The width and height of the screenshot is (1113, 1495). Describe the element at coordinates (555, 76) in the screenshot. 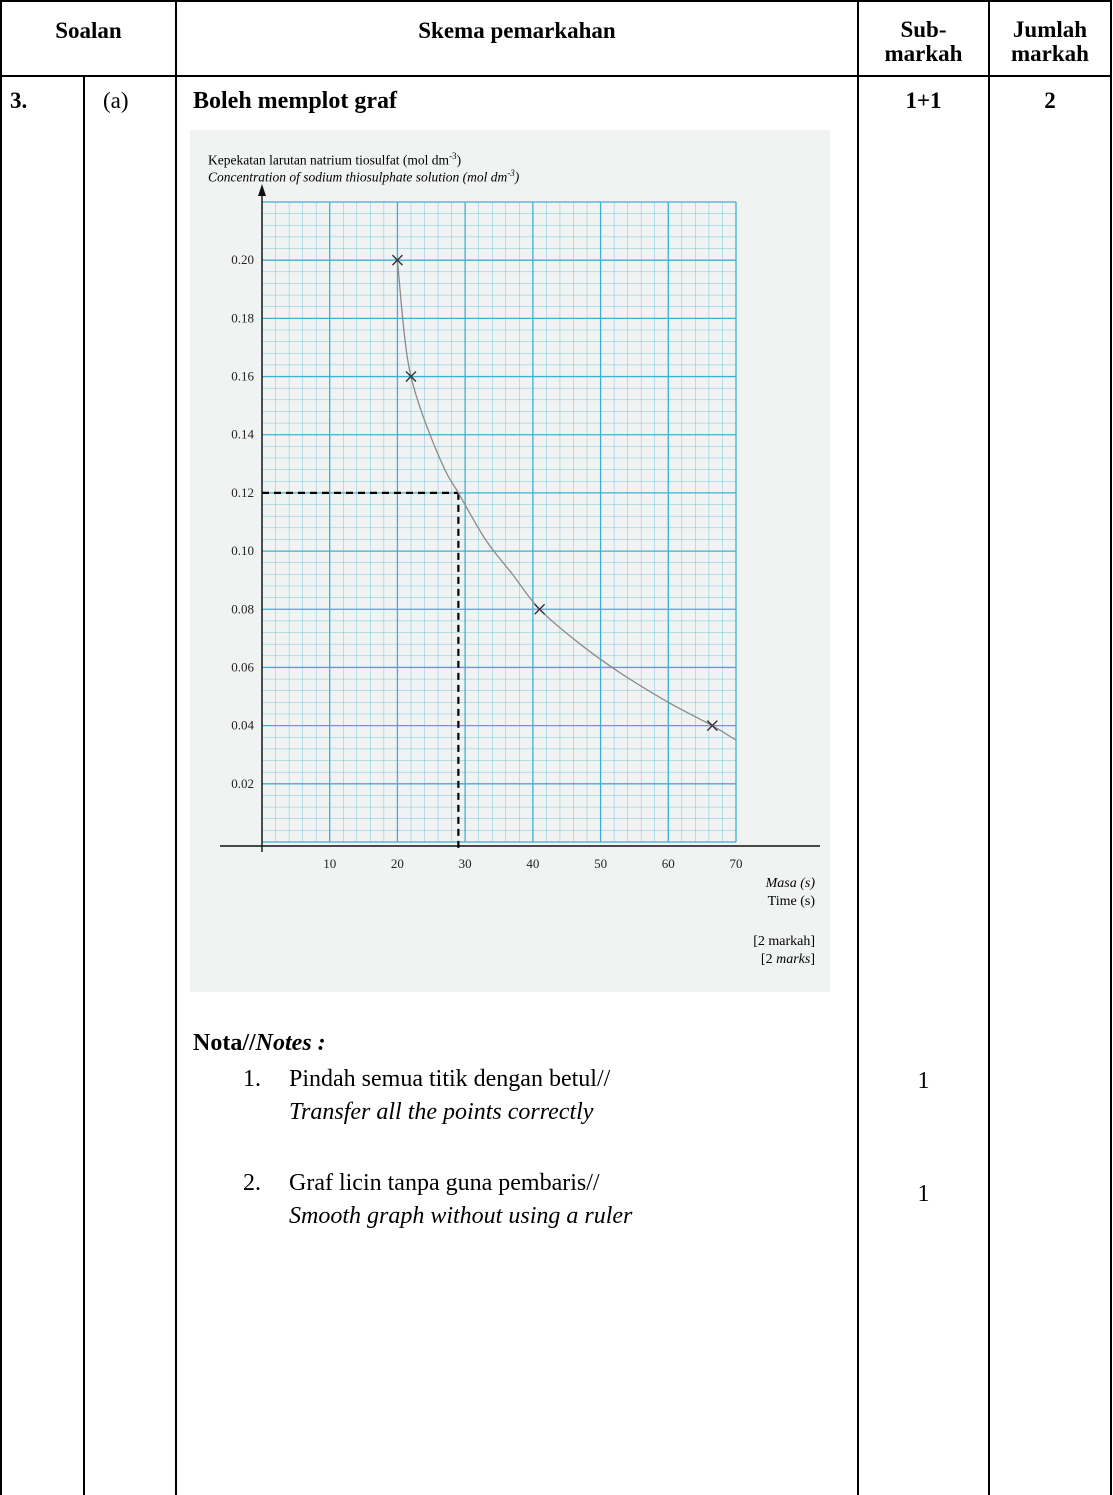

I see `header-divider` at that location.